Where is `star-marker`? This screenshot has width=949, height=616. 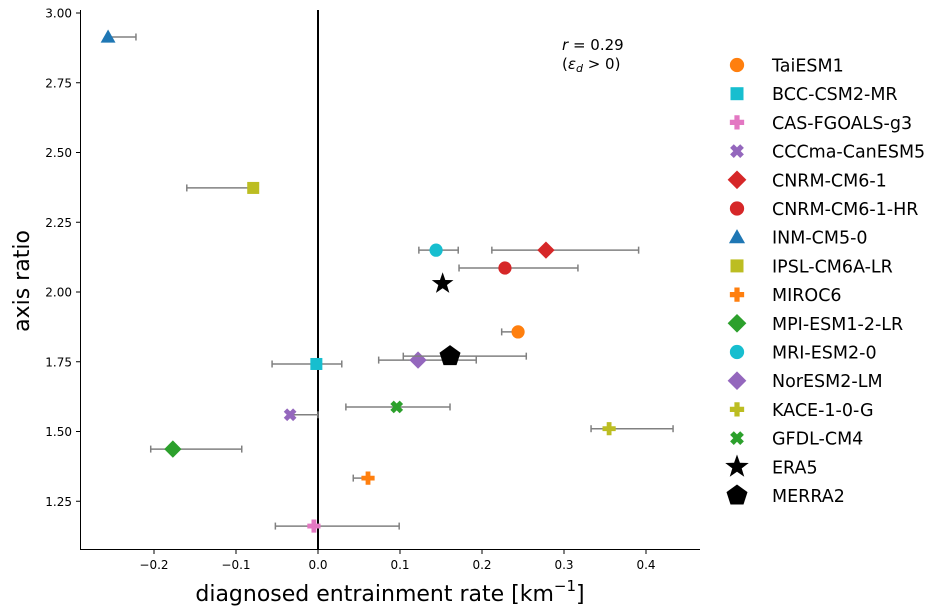 star-marker is located at coordinates (442, 282).